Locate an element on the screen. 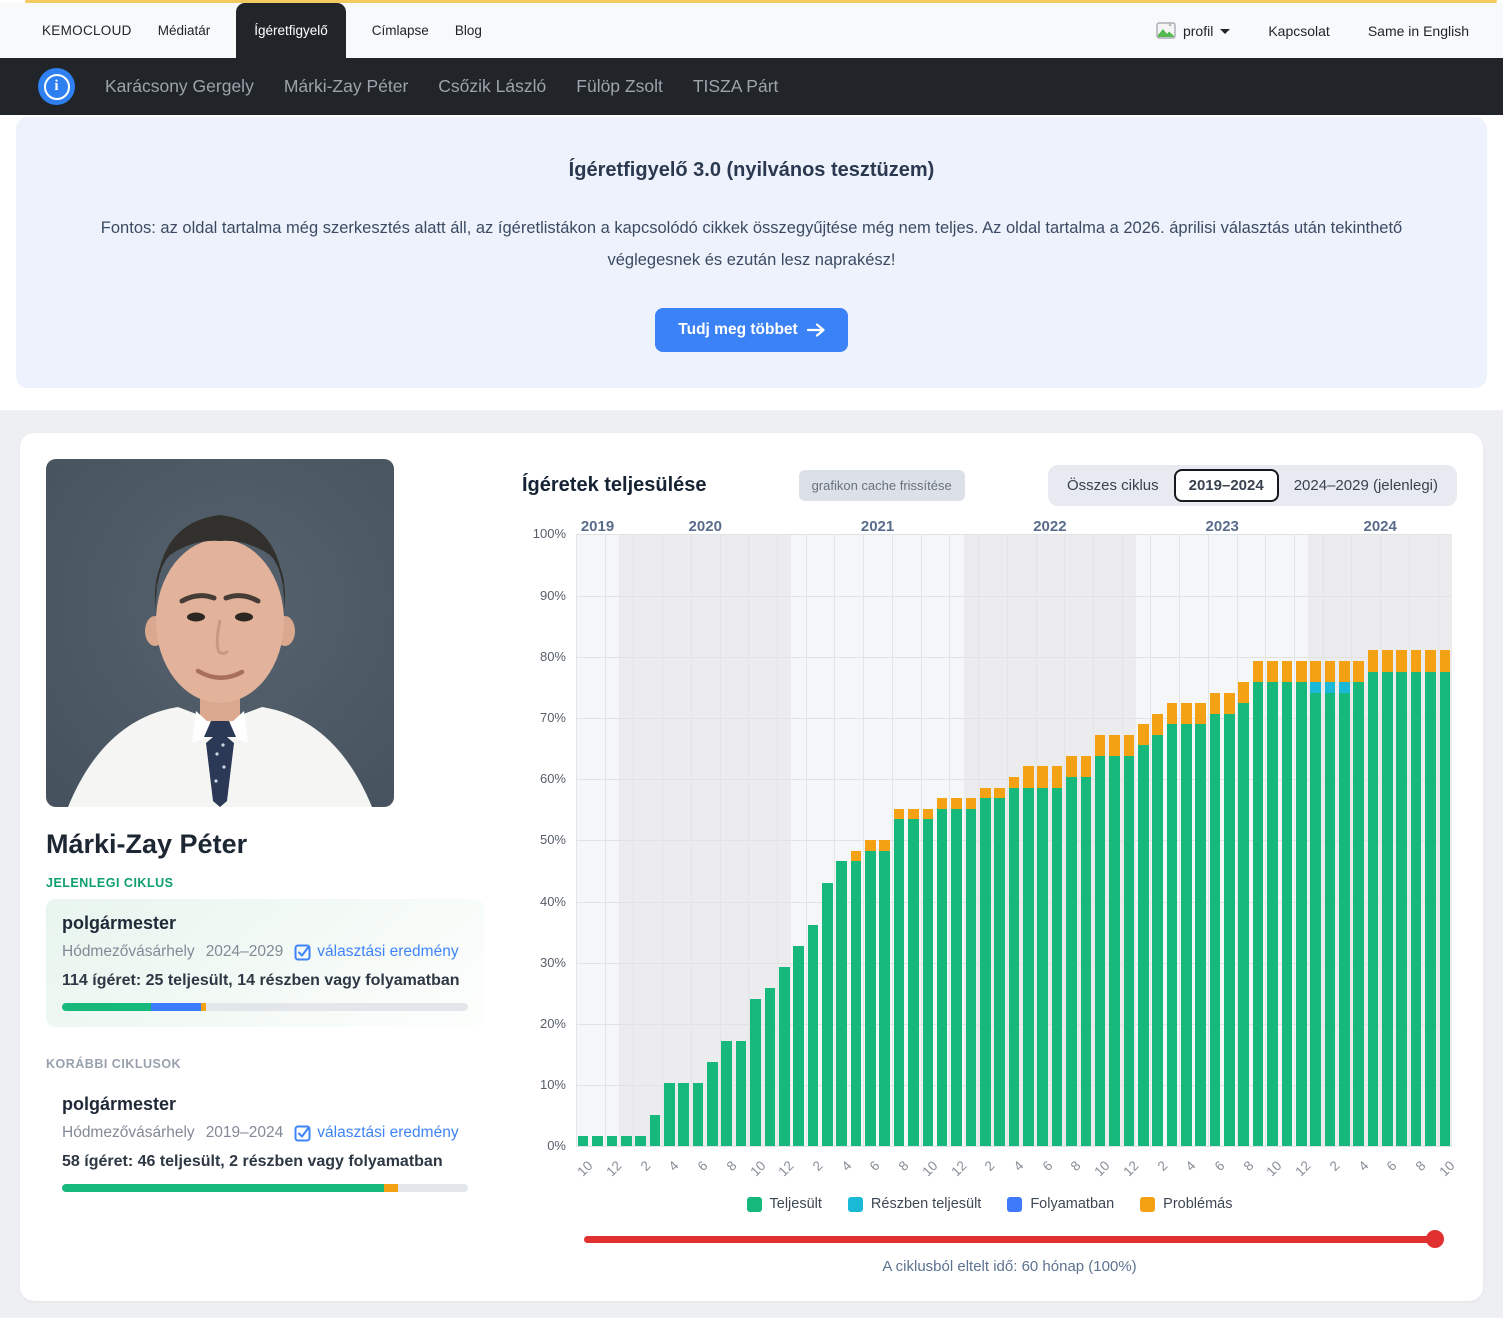  nav-item-karacsony-gergely: Karácsony Gergely is located at coordinates (179, 86).